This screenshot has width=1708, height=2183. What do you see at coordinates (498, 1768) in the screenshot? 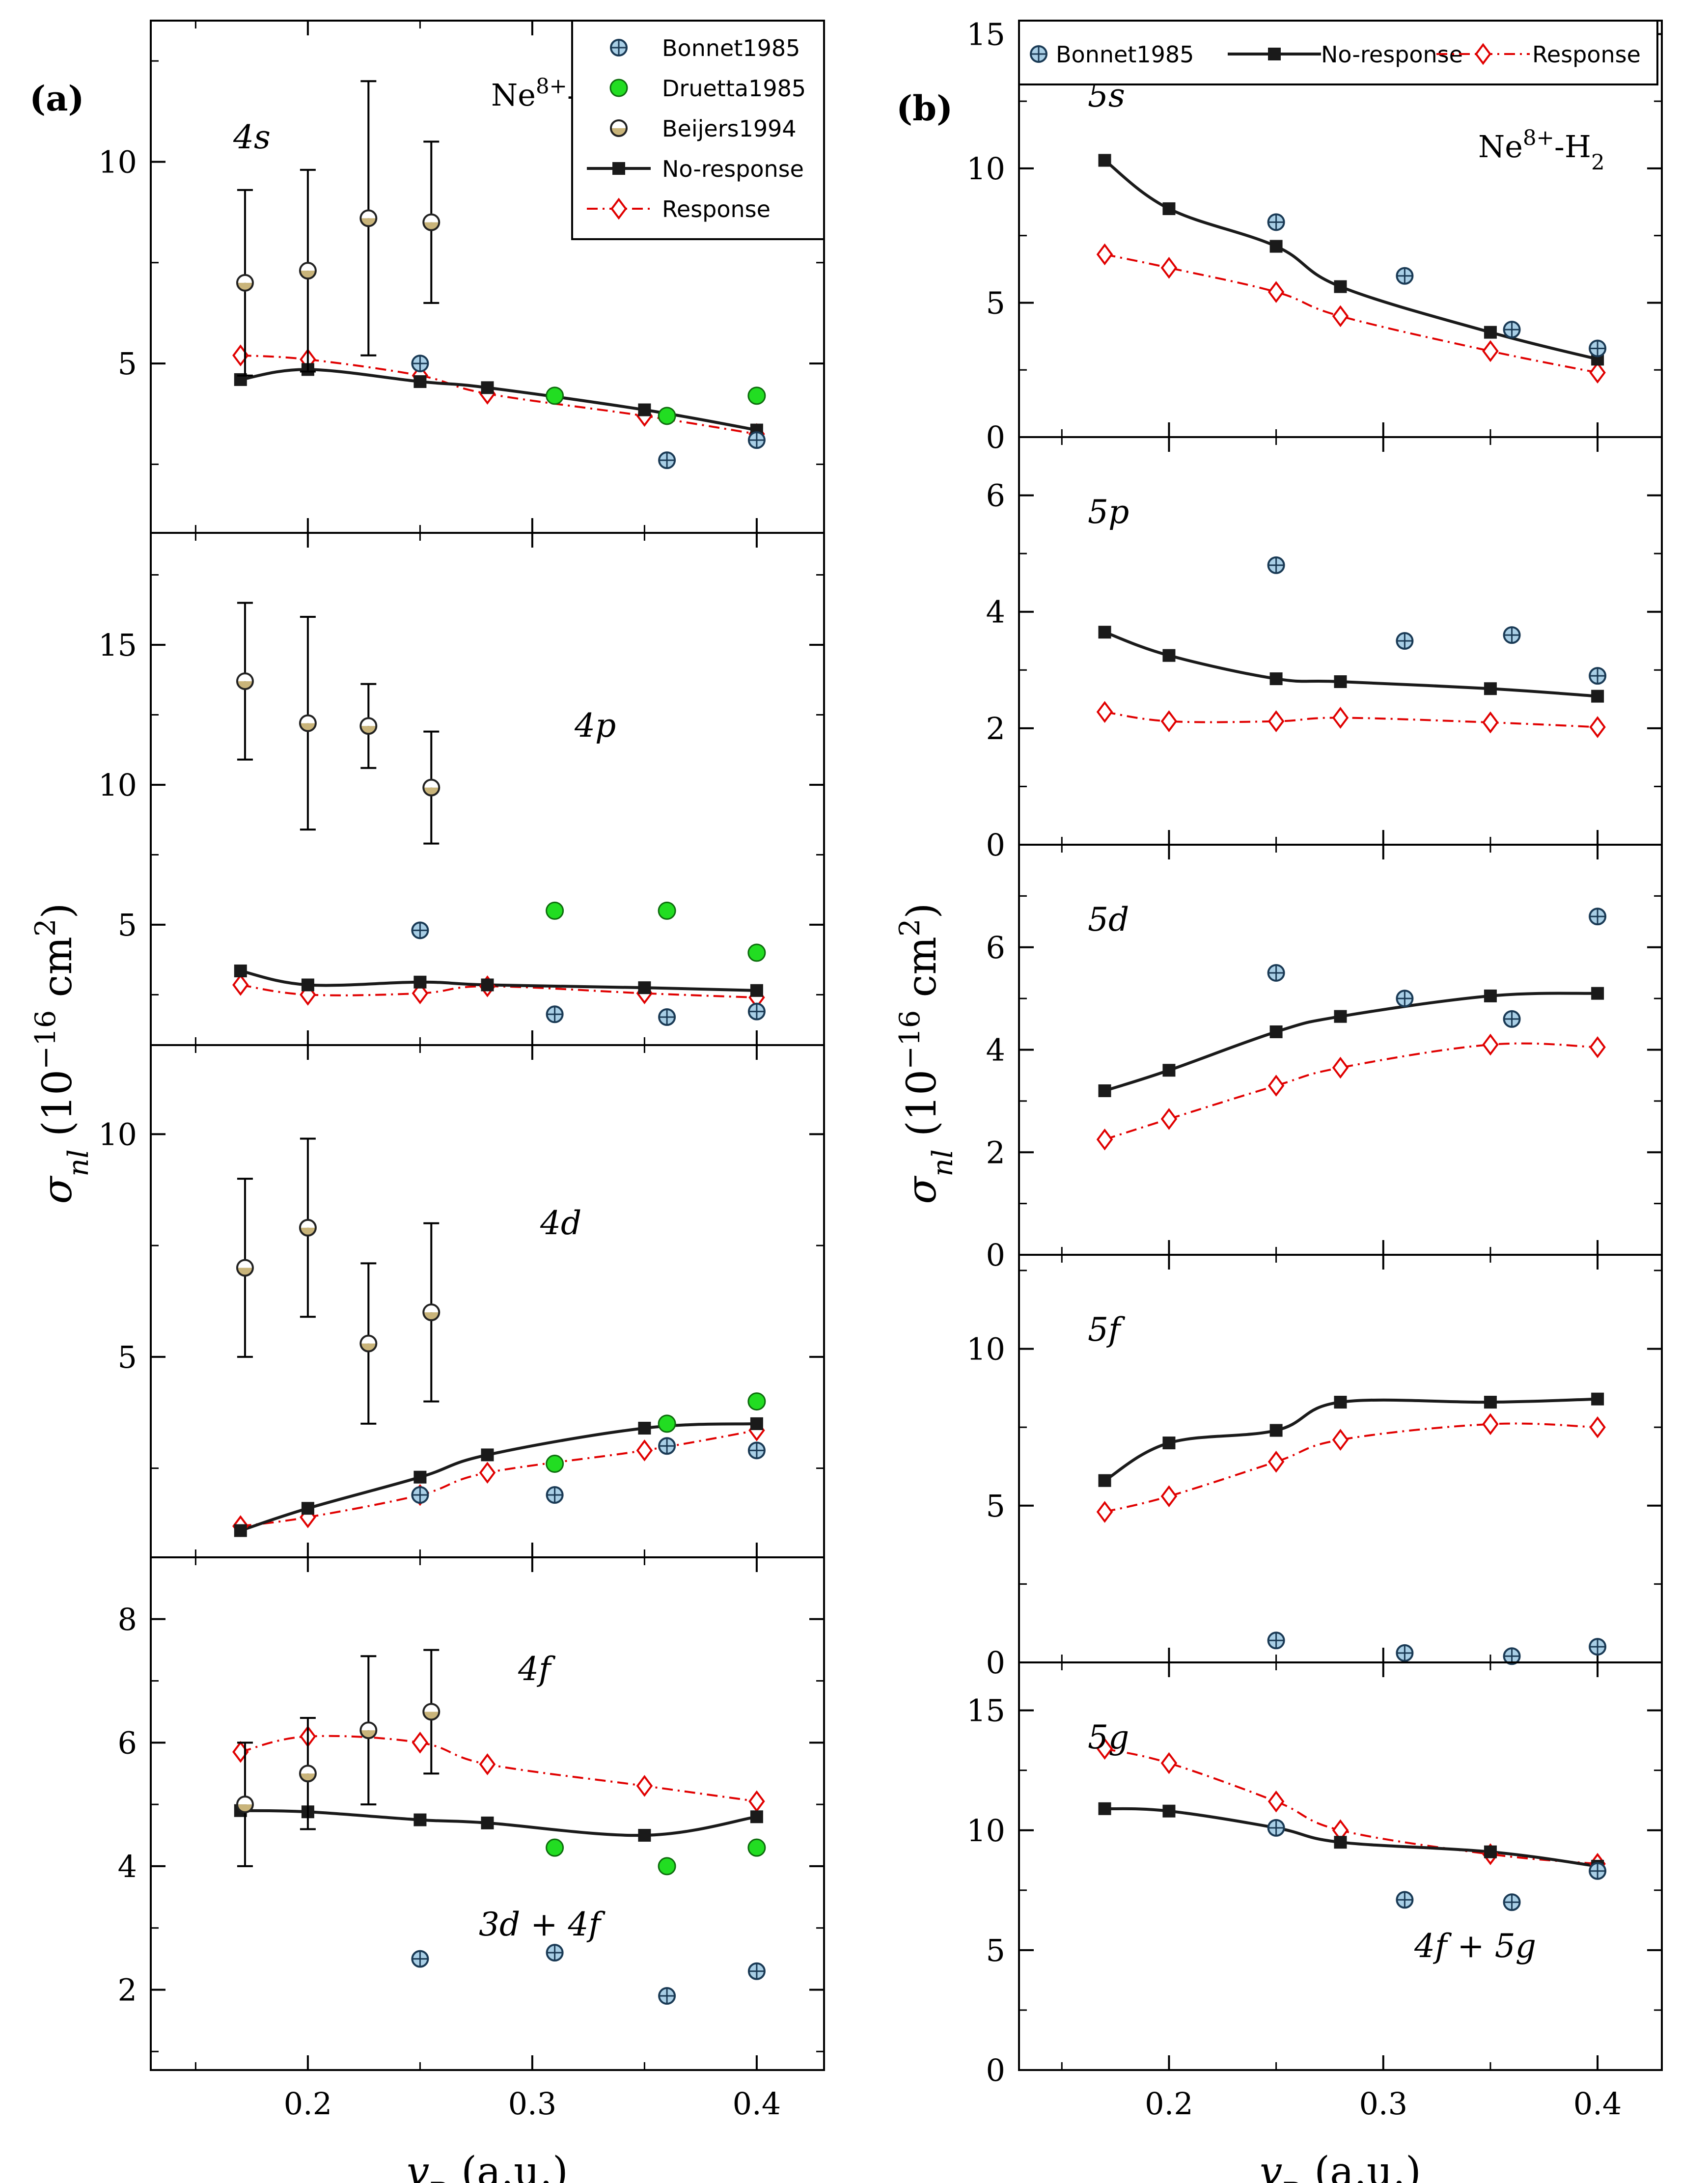
I see `response-line` at bounding box center [498, 1768].